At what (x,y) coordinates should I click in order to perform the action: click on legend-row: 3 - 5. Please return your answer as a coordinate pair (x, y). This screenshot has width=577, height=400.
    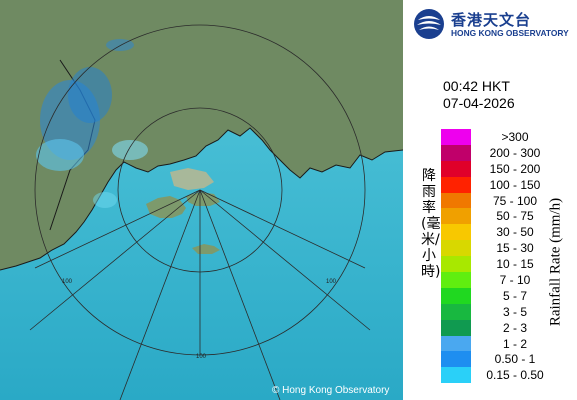
    Looking at the image, I should click on (484, 311).